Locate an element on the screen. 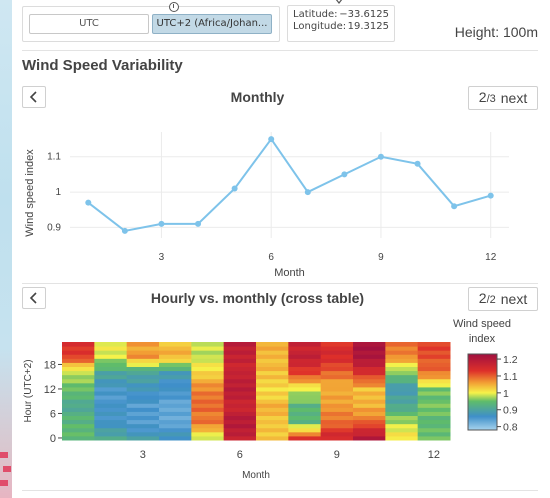 Image resolution: width=550 pixels, height=498 pixels. cross-prev-button is located at coordinates (34, 298).